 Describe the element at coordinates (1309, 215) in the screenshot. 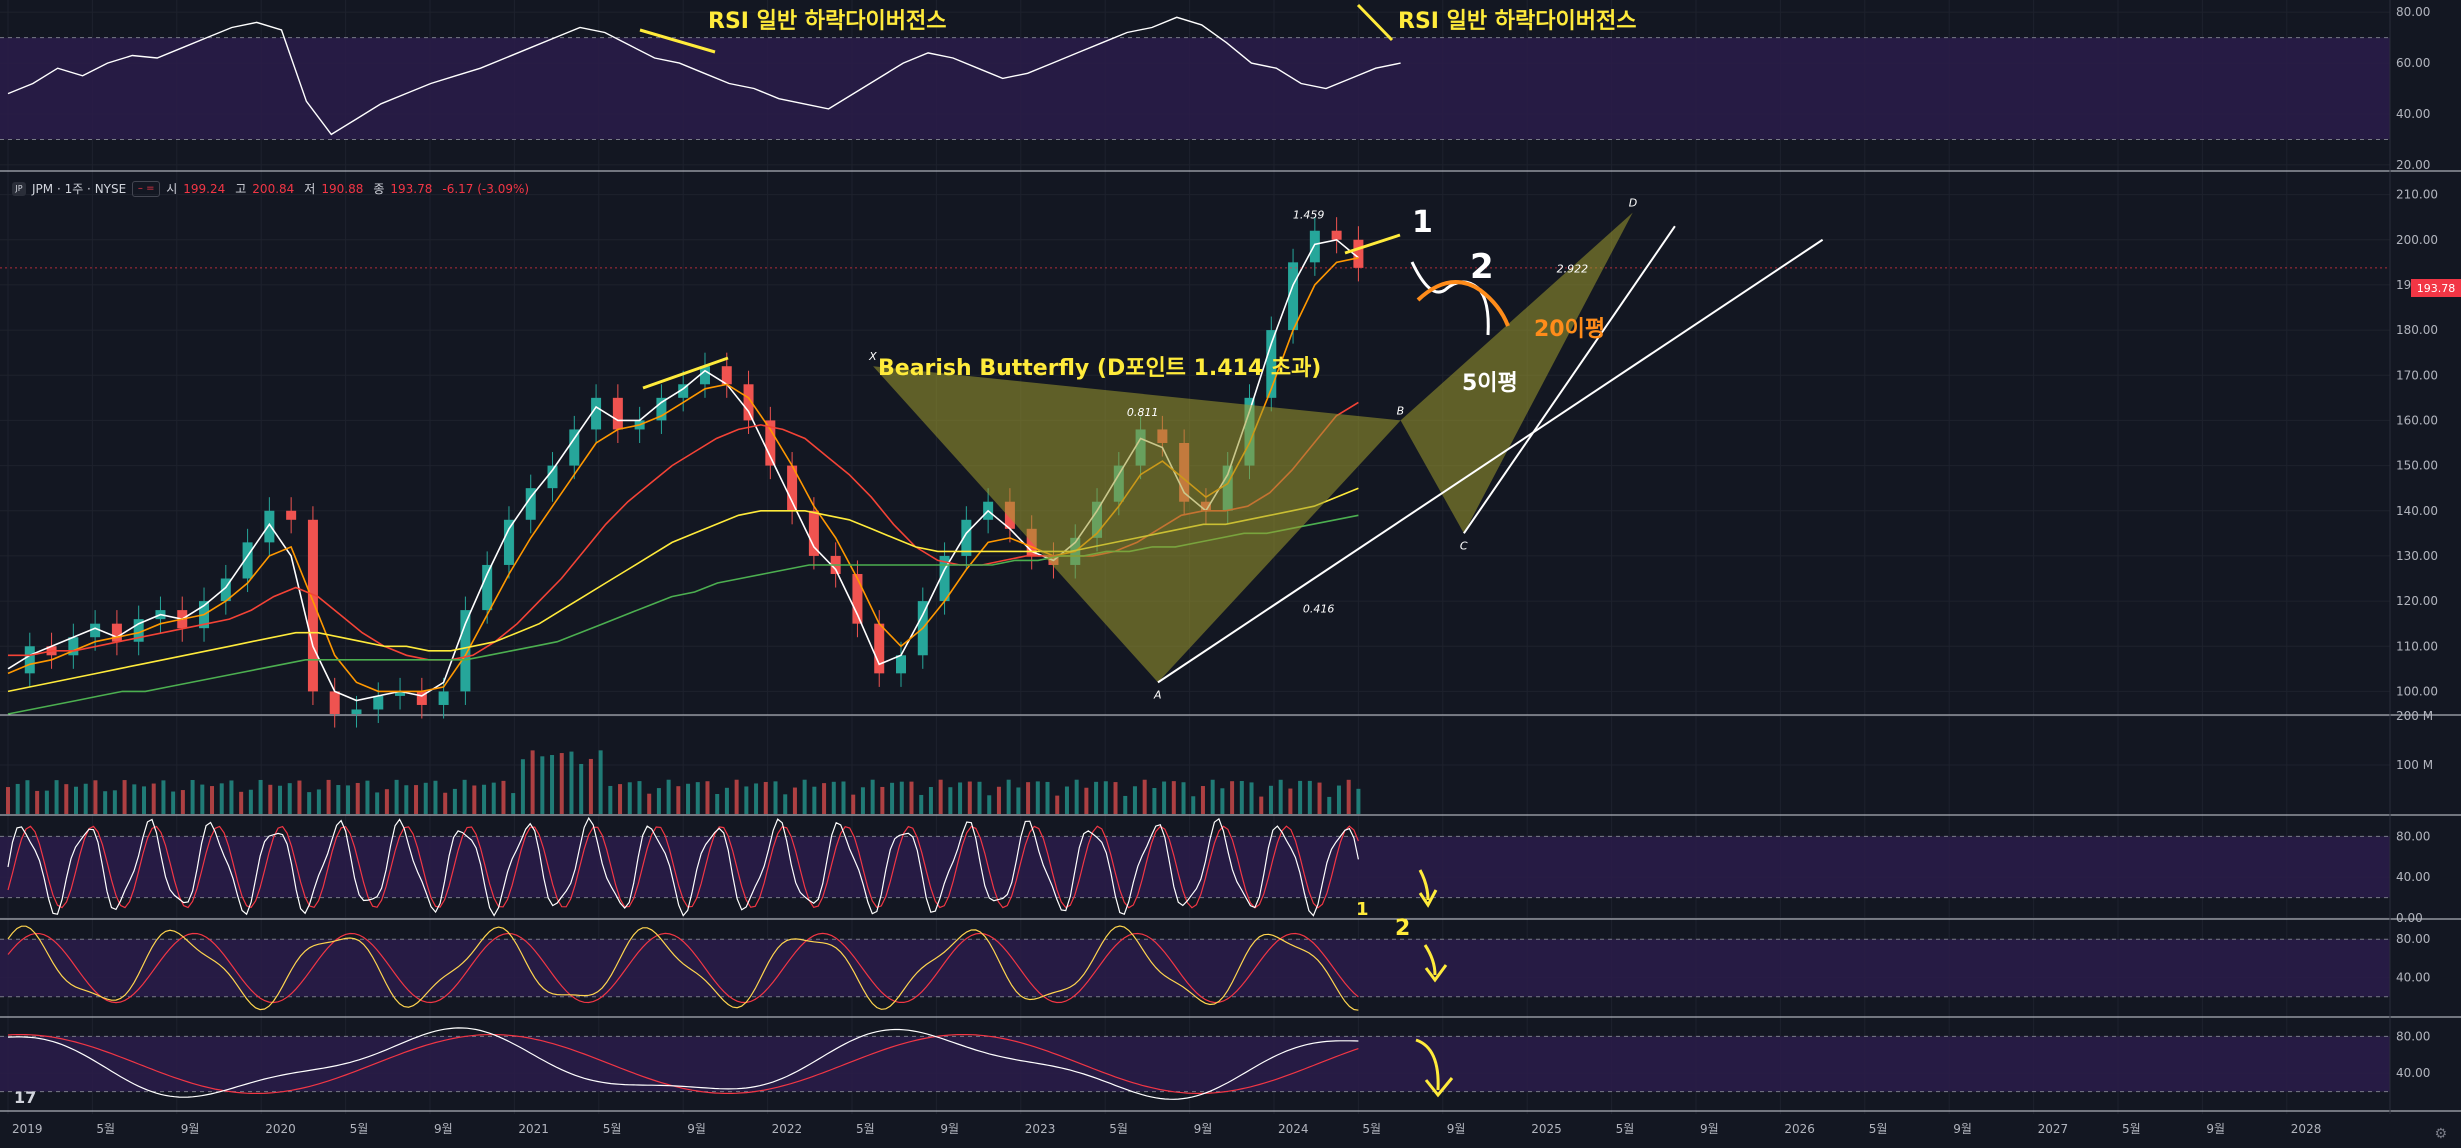

I see `pattern-ratio-label: 1.459` at that location.